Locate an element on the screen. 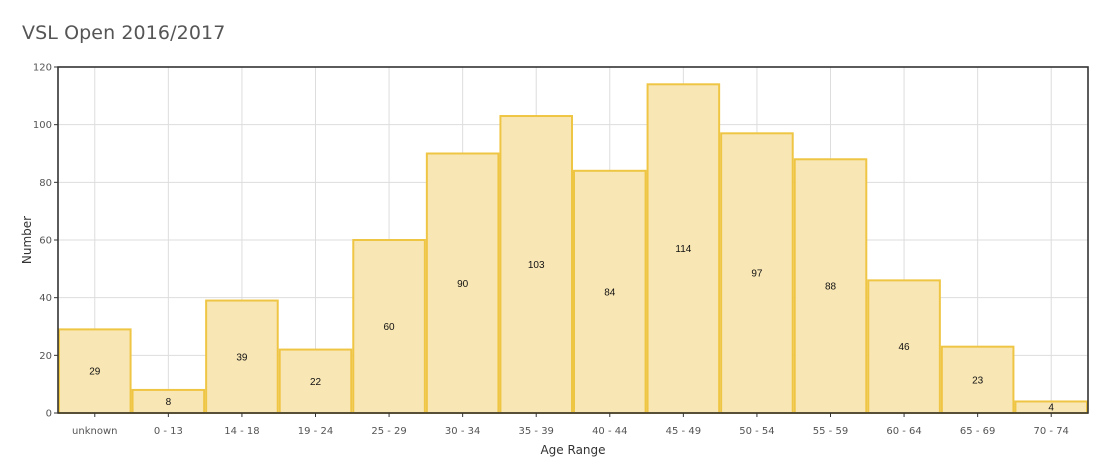 The image size is (1109, 469). bar-value-label: 88 is located at coordinates (831, 287).